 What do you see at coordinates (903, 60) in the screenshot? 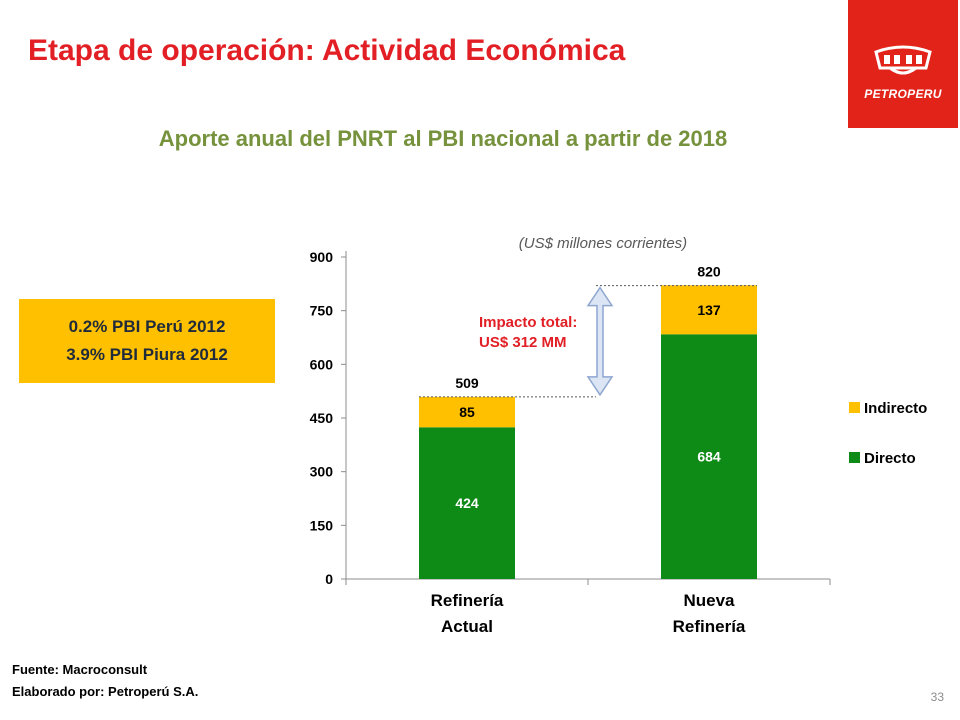
I see `petroperu-logo-icon` at bounding box center [903, 60].